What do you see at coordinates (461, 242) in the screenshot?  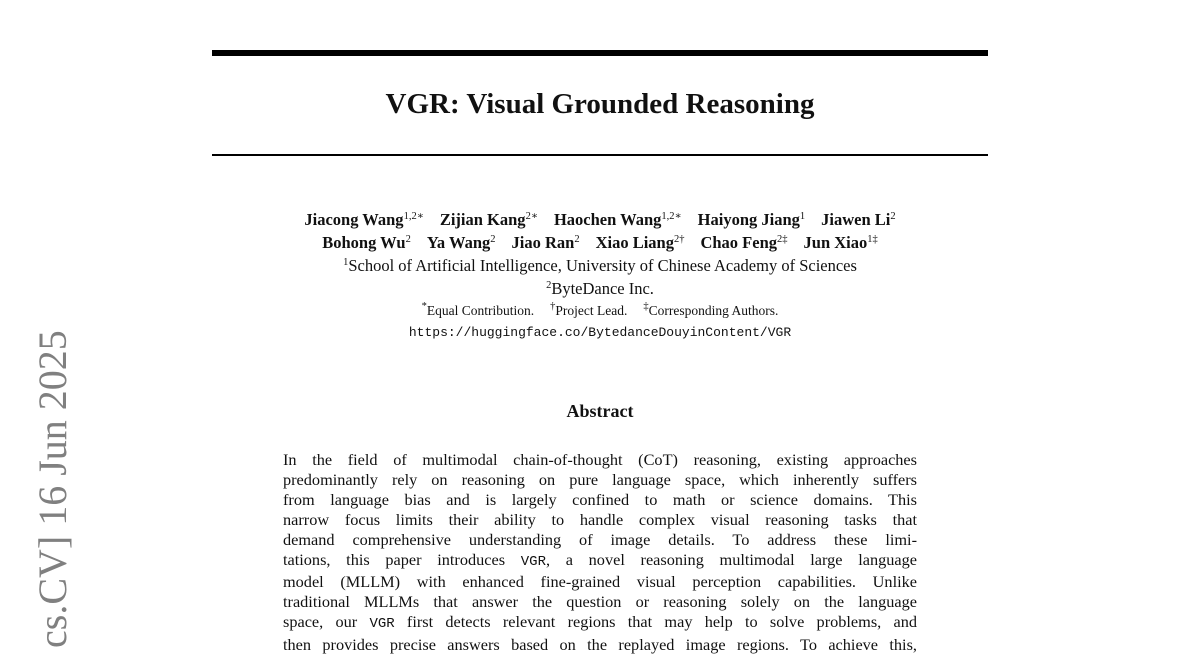 I see `author-name: Ya Wang2` at bounding box center [461, 242].